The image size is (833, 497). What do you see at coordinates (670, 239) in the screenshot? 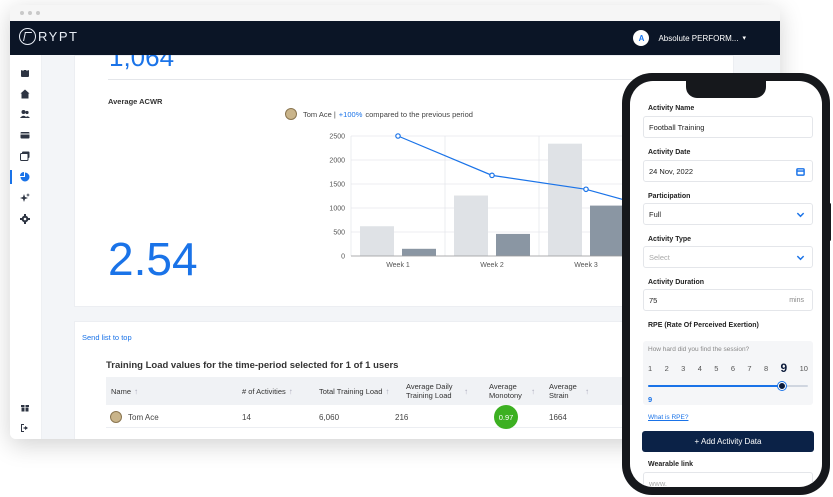
I see `activity-type-label: Activity Type` at bounding box center [670, 239].